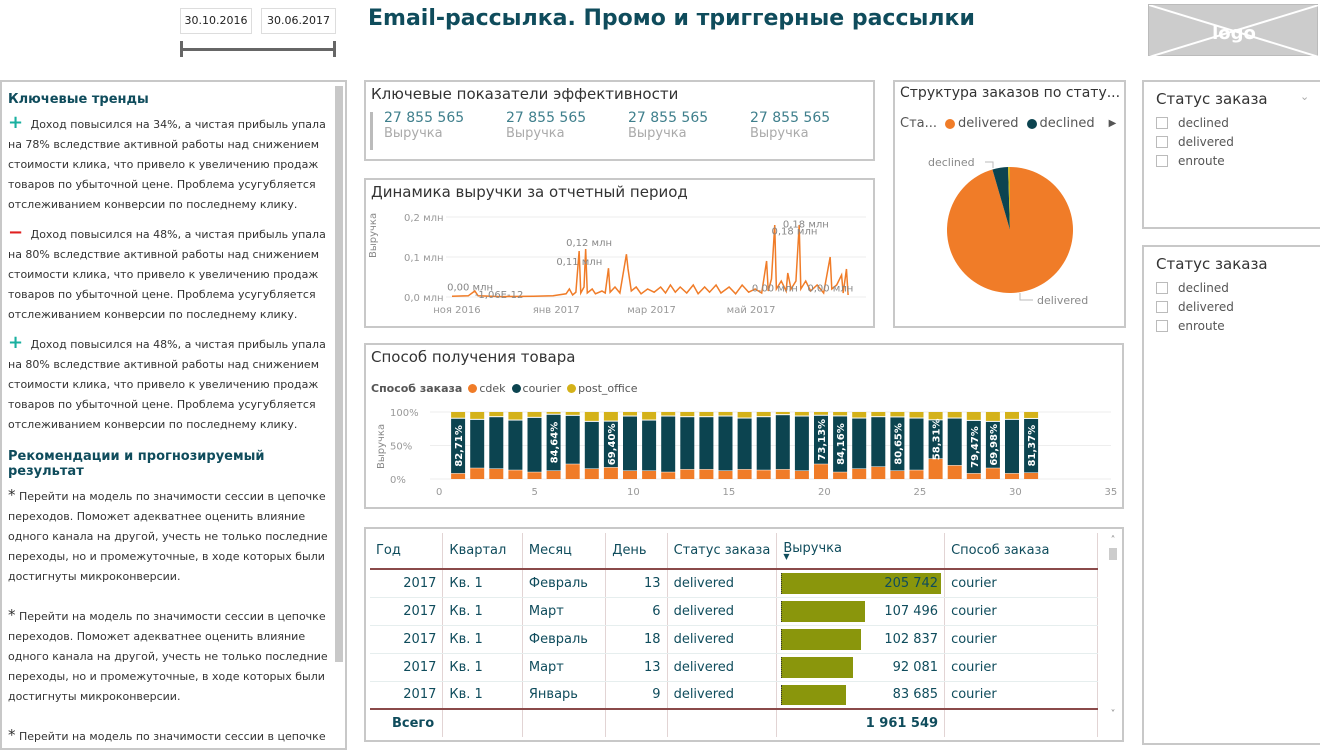 This screenshot has width=1320, height=750. Describe the element at coordinates (1113, 540) in the screenshot. I see `scroll-up-icon: ˄` at that location.